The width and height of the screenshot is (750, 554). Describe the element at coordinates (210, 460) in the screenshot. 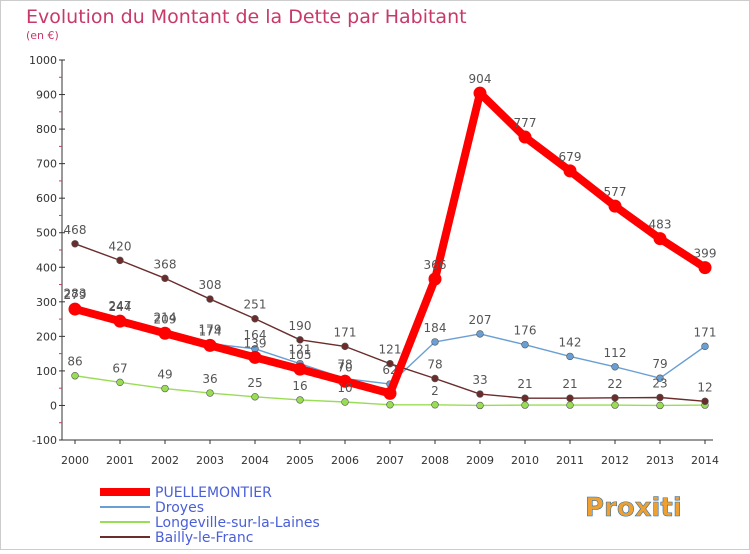

I see `x-tick-label: 2003` at that location.